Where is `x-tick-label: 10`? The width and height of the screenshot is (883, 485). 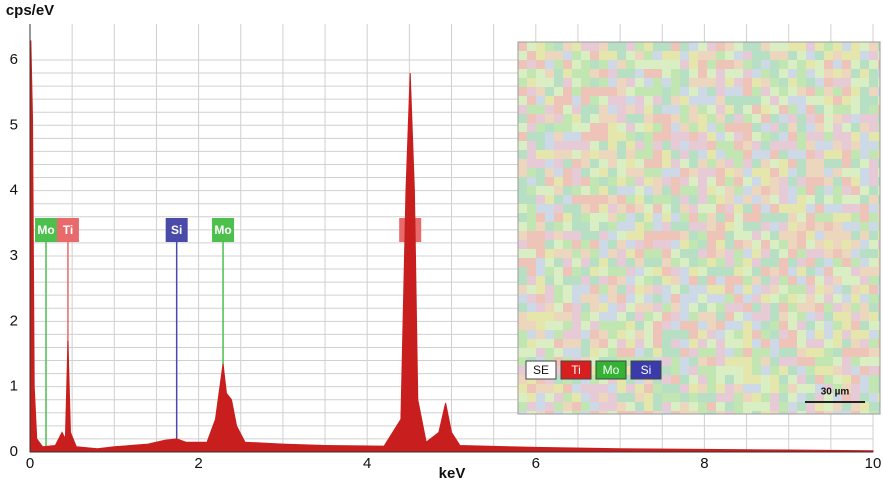
x-tick-label: 10 is located at coordinates (873, 463).